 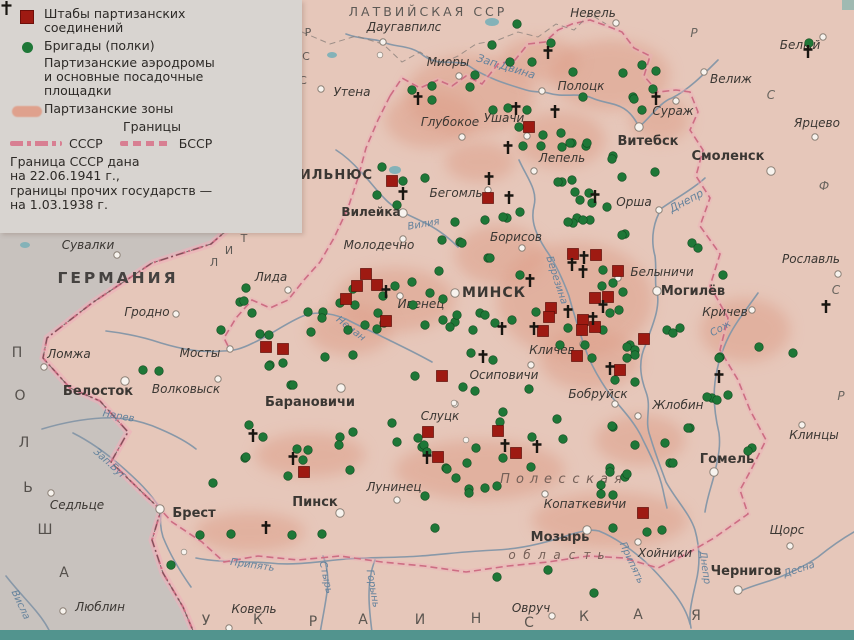 What do you see at coordinates (195, 143) in the screenshot?
I see `legend-bssr-label: БССР` at bounding box center [195, 143].